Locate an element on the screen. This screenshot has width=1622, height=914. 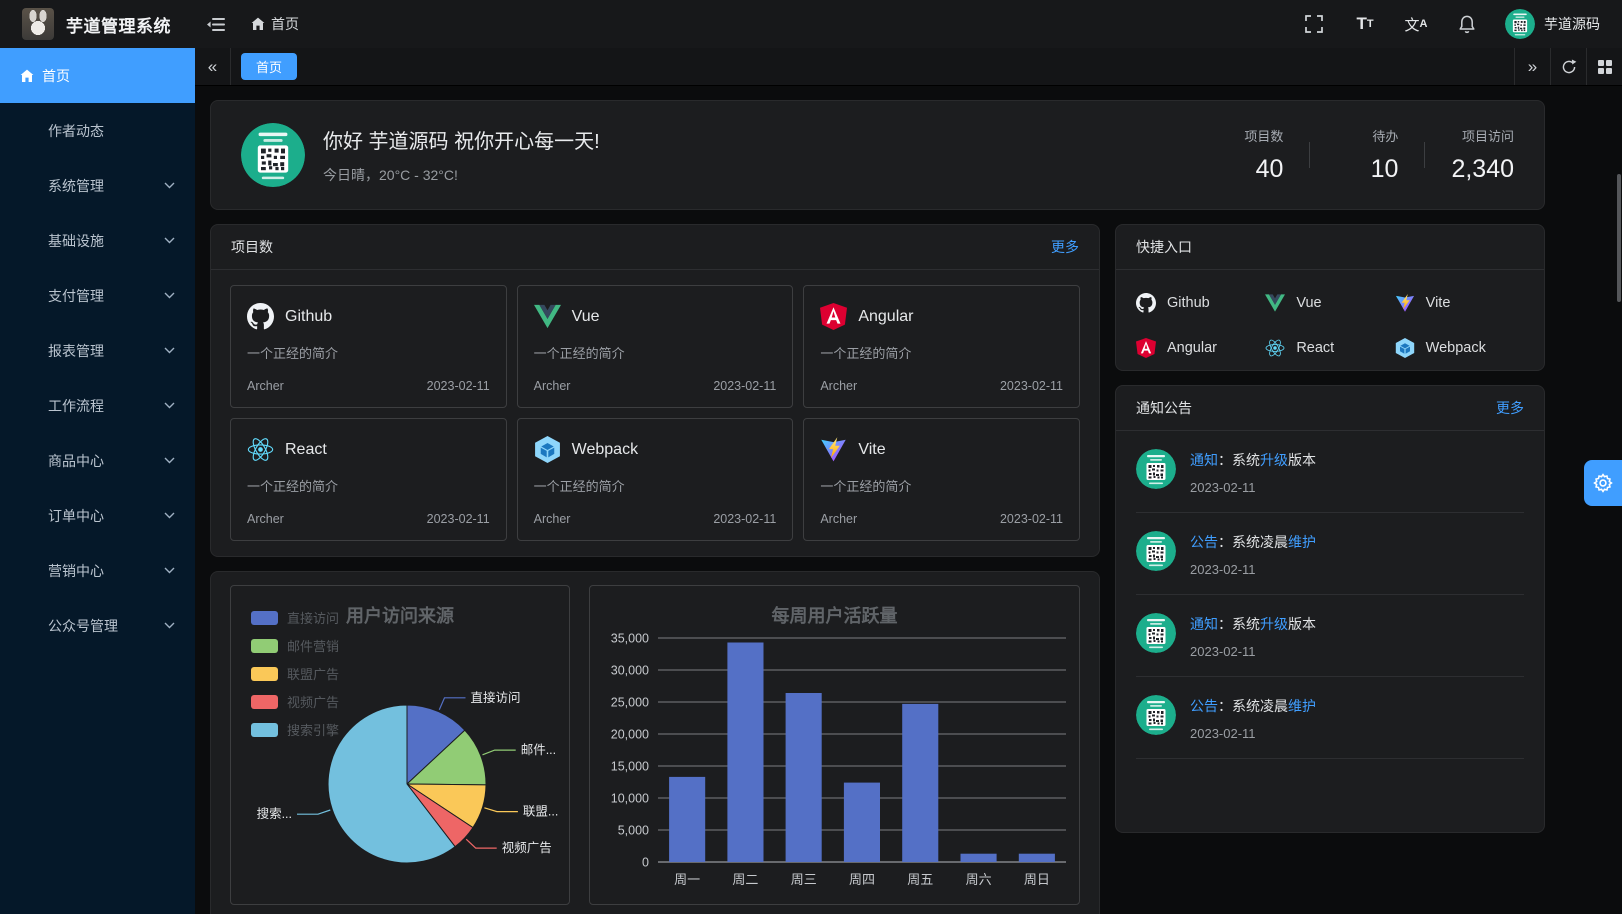
quick-link-vite: Vite is located at coordinates (1459, 302).